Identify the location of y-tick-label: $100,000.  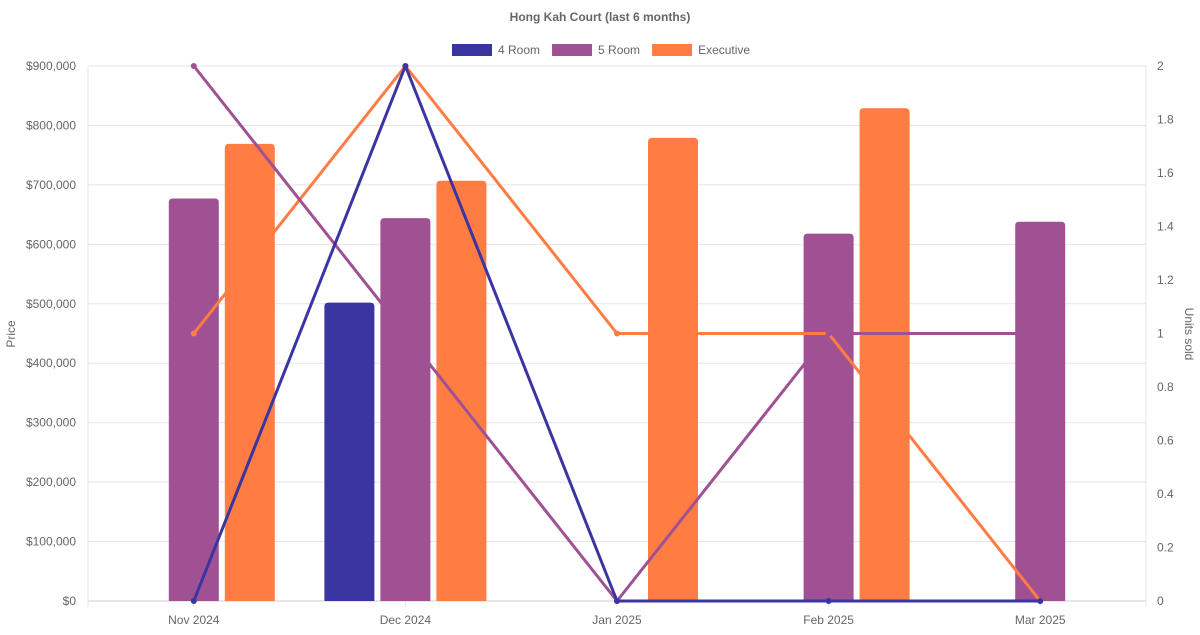
(51, 542).